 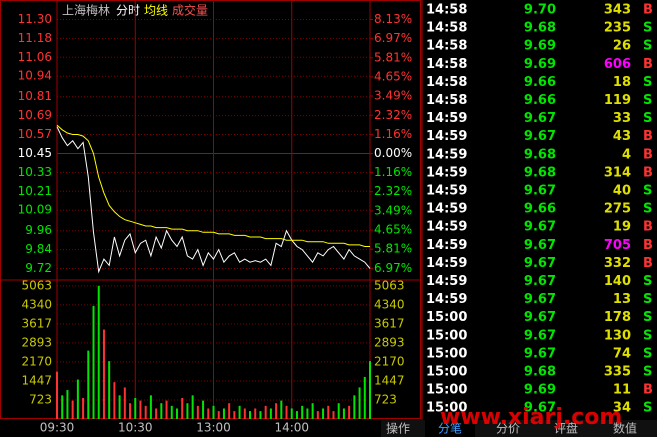 I want to click on trade-volume: 26, so click(x=622, y=46).